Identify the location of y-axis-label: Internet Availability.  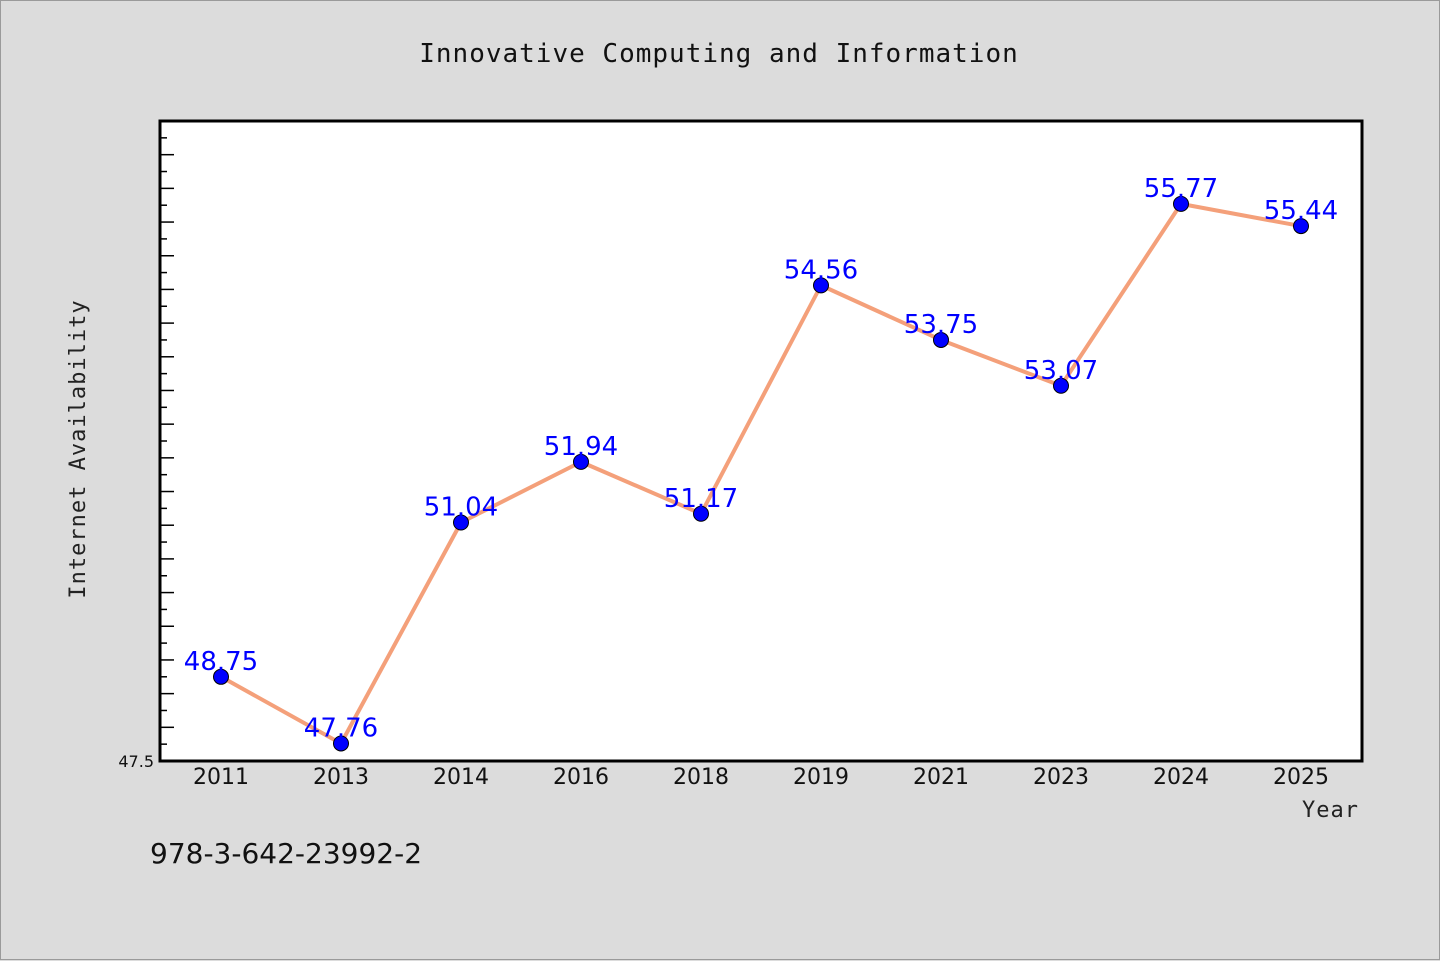
(78, 448).